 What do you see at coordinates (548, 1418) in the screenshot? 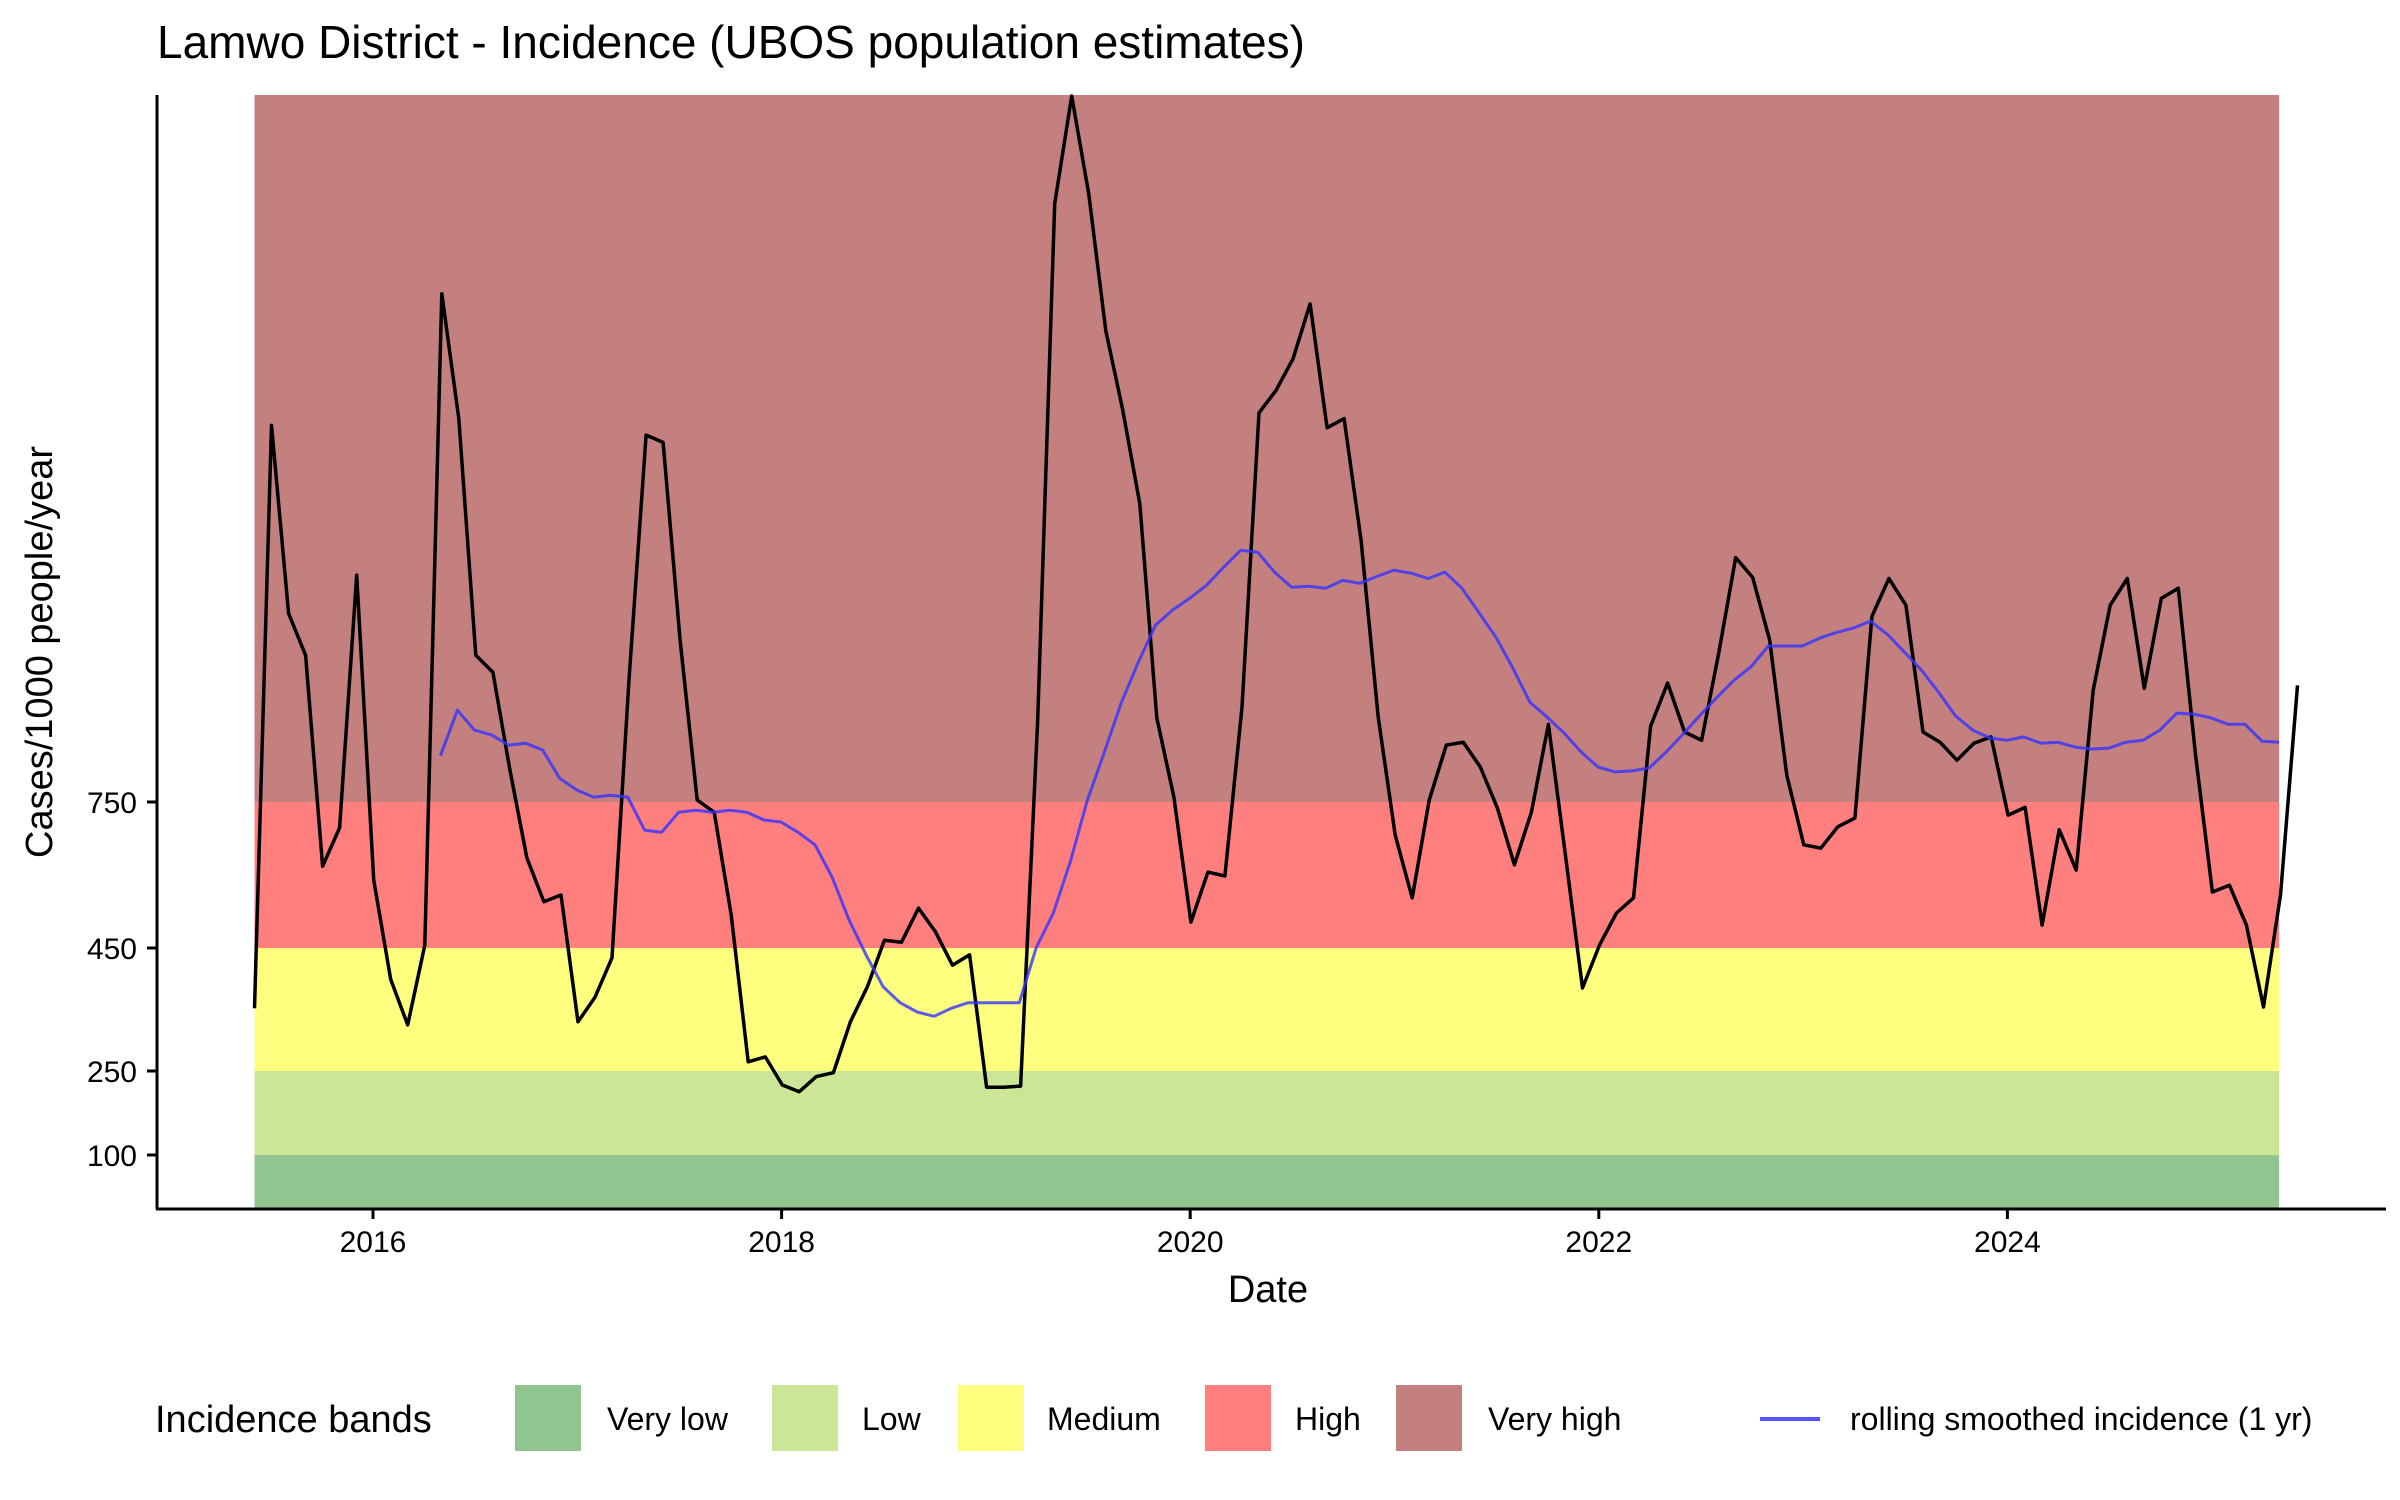
I see `legend-key-very-low` at bounding box center [548, 1418].